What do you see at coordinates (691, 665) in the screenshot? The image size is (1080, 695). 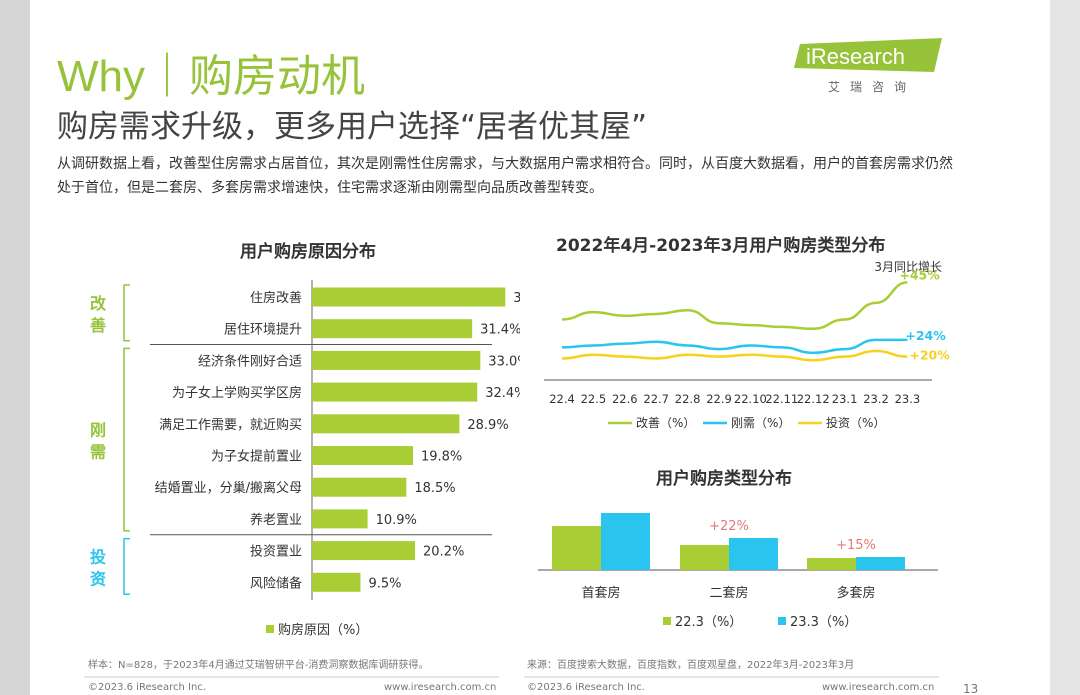 I see `source-note: 来源：百度搜索大数据，百度指数，百度观星盘，2022年3月-2023年3月` at bounding box center [691, 665].